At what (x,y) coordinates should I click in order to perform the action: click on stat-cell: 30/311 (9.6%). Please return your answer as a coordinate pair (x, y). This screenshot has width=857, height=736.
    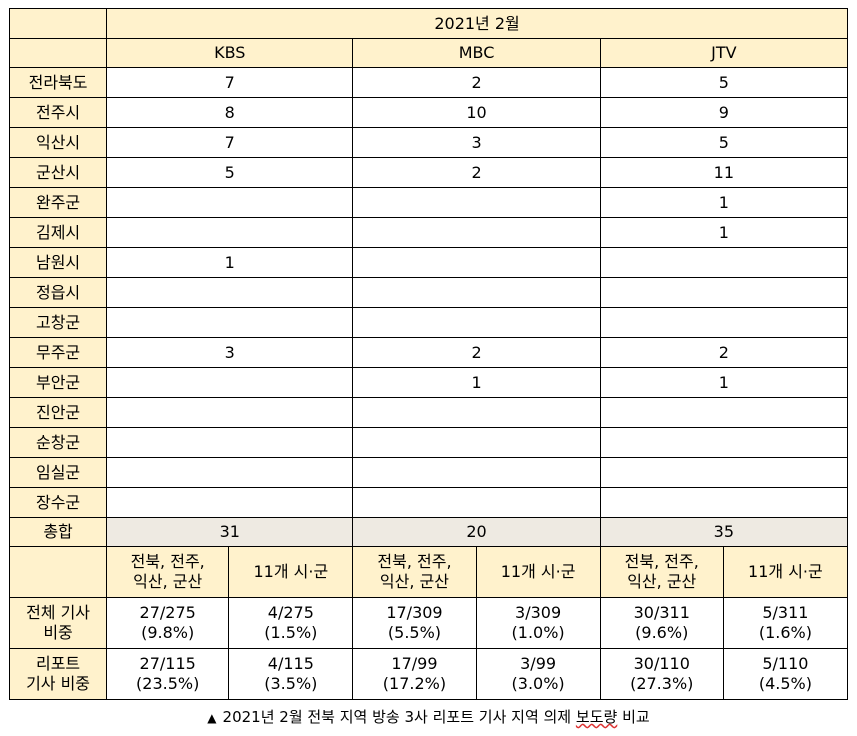
    Looking at the image, I should click on (661, 623).